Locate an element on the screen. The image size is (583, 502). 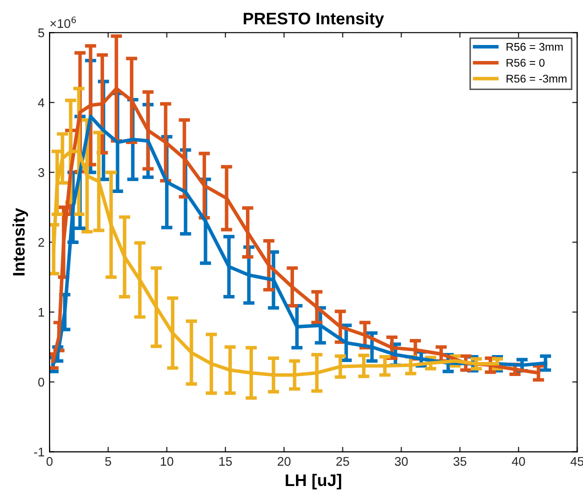
x-tick-label: 35 is located at coordinates (459, 461).